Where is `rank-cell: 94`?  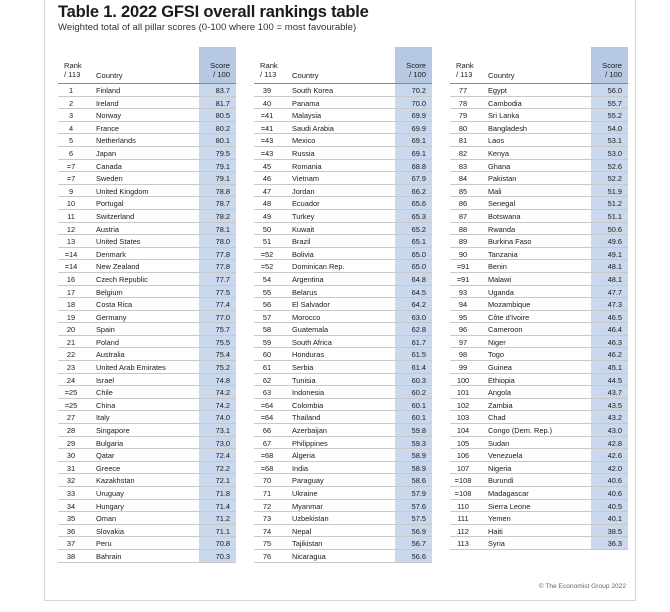 rank-cell: 94 is located at coordinates (463, 305).